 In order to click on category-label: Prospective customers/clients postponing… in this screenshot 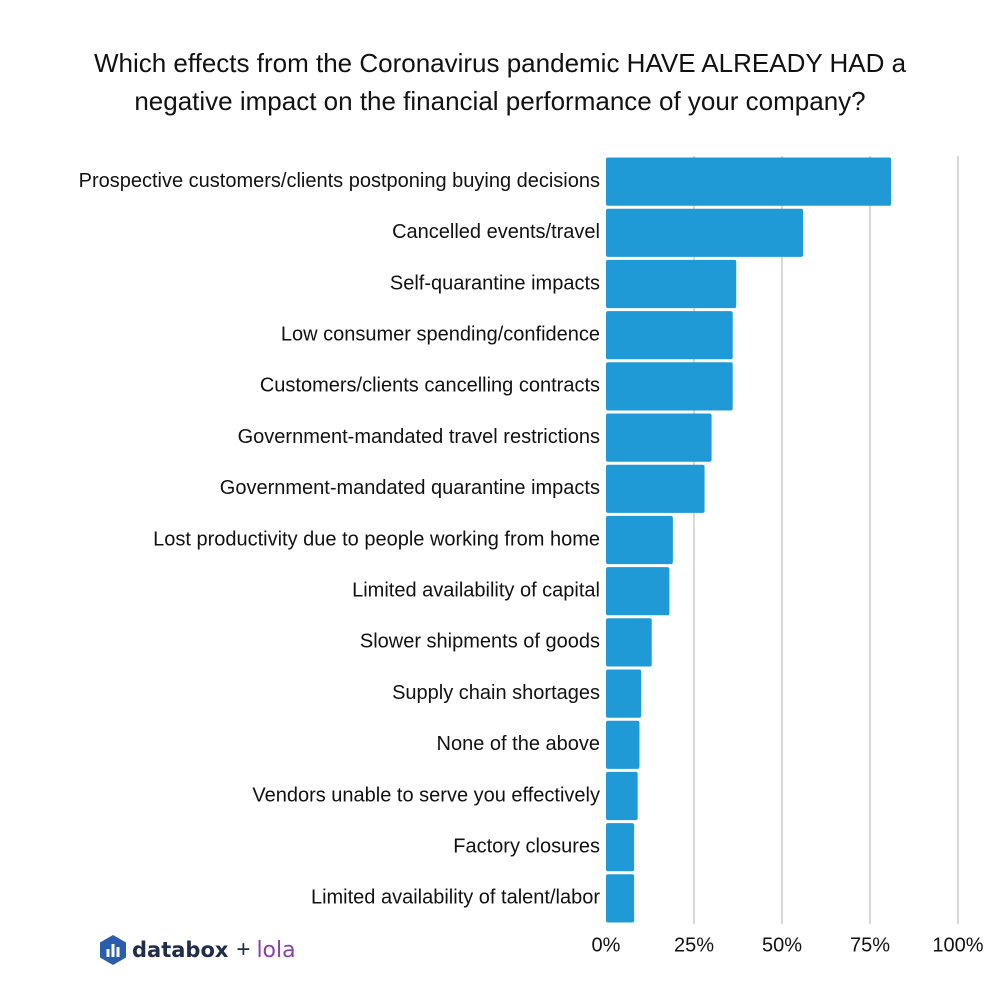, I will do `click(339, 181)`.